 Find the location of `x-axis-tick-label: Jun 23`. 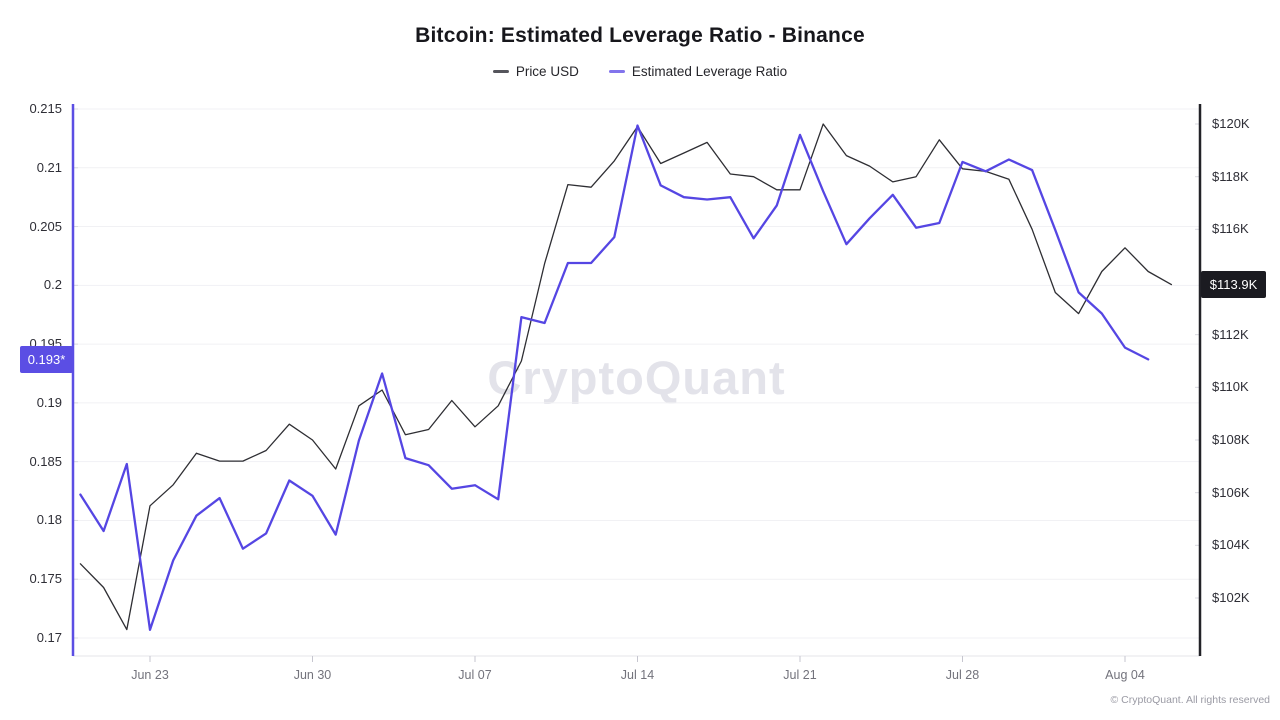

x-axis-tick-label: Jun 23 is located at coordinates (150, 675).